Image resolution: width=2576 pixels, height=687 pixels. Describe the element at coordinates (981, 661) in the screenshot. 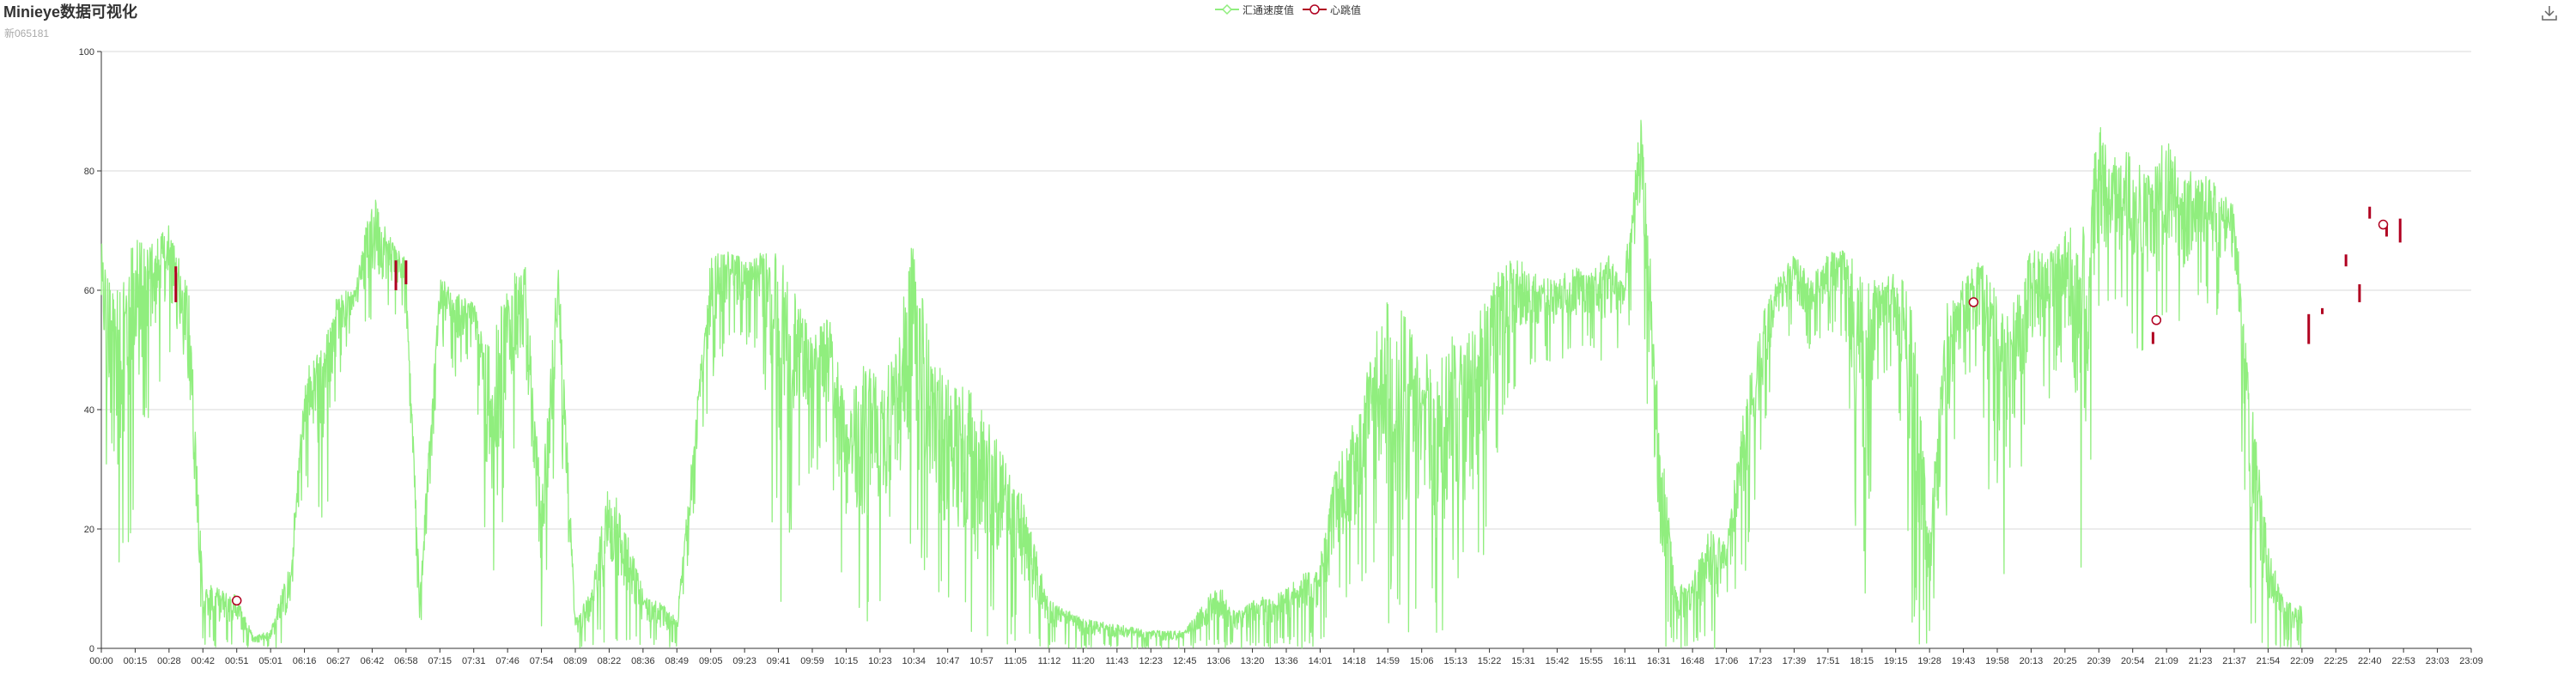

I see `x-tick-label: 10:57` at that location.